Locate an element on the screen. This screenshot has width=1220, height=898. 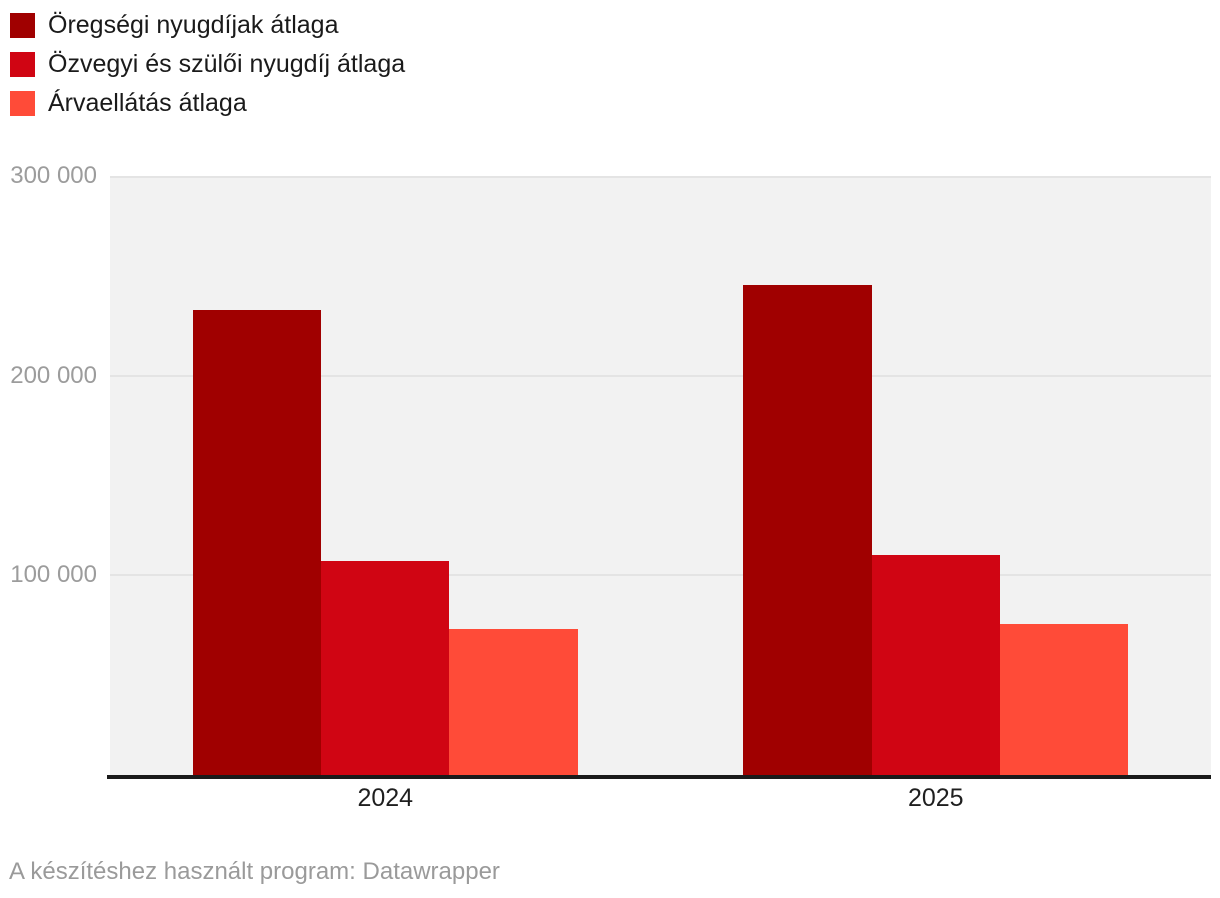
legend-item: Özvegyi és szülői nyugdíj átlaga is located at coordinates (207, 64).